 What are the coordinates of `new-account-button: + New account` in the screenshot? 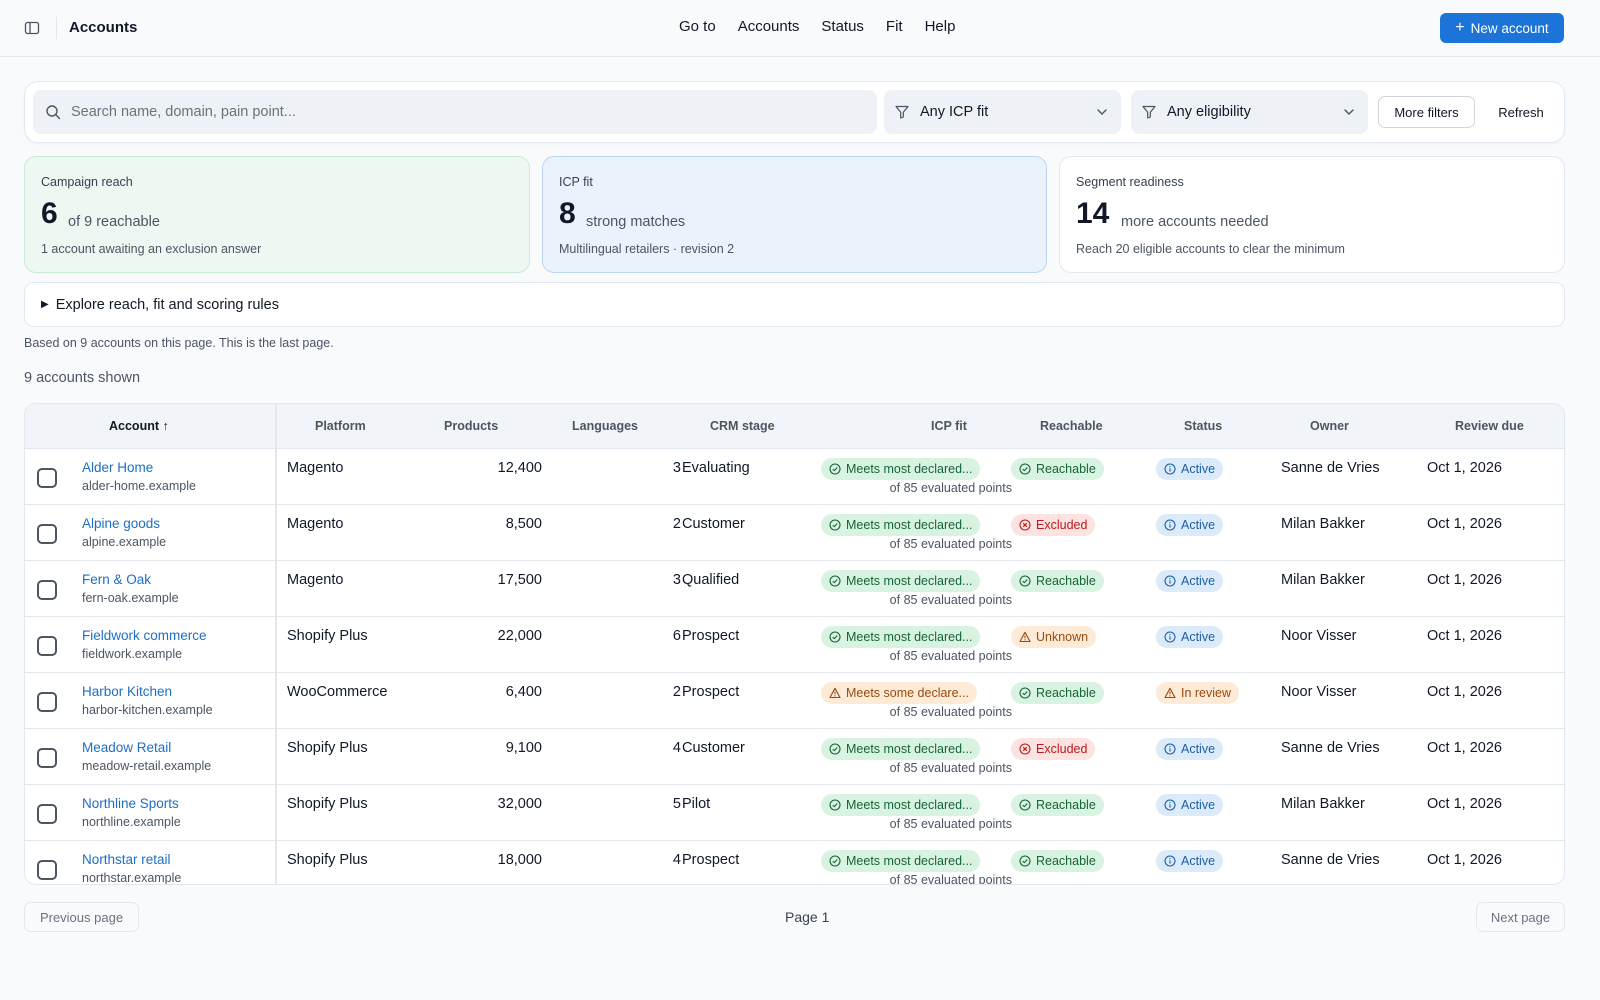 It's located at (1502, 28).